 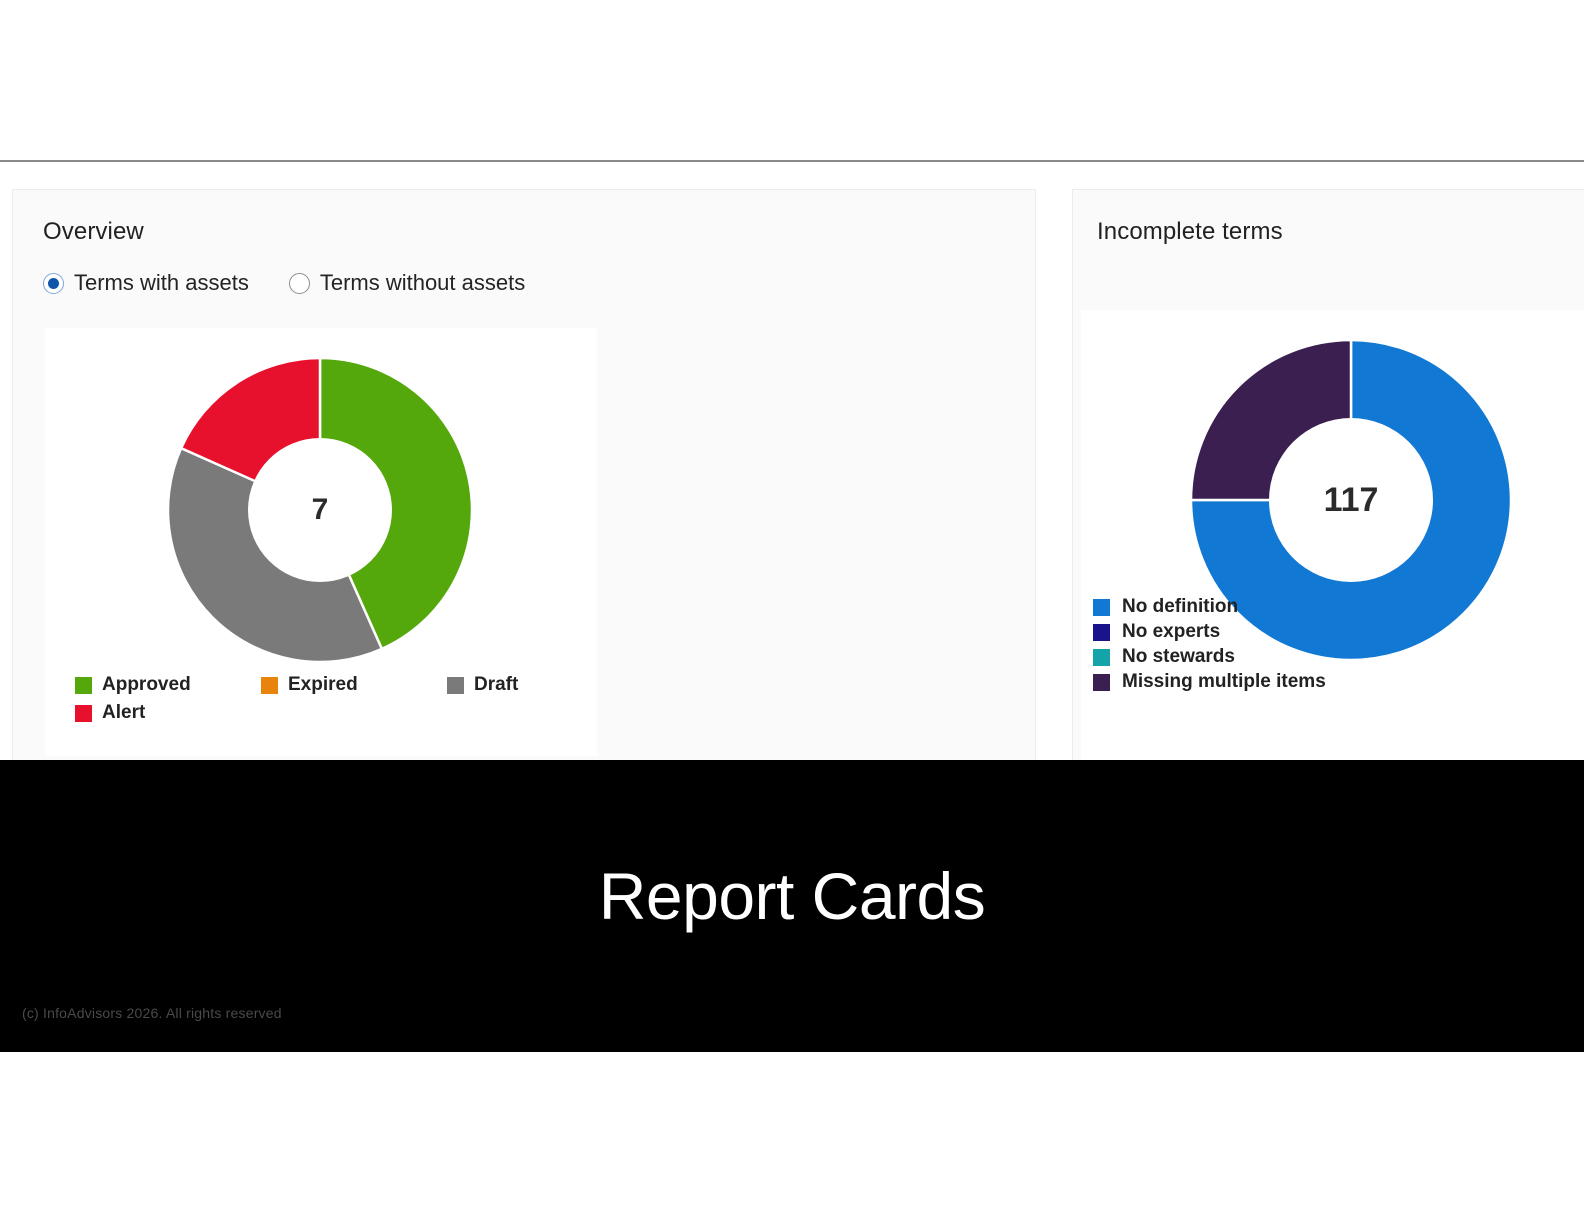 What do you see at coordinates (146, 684) in the screenshot?
I see `legend-label-approved: Approved` at bounding box center [146, 684].